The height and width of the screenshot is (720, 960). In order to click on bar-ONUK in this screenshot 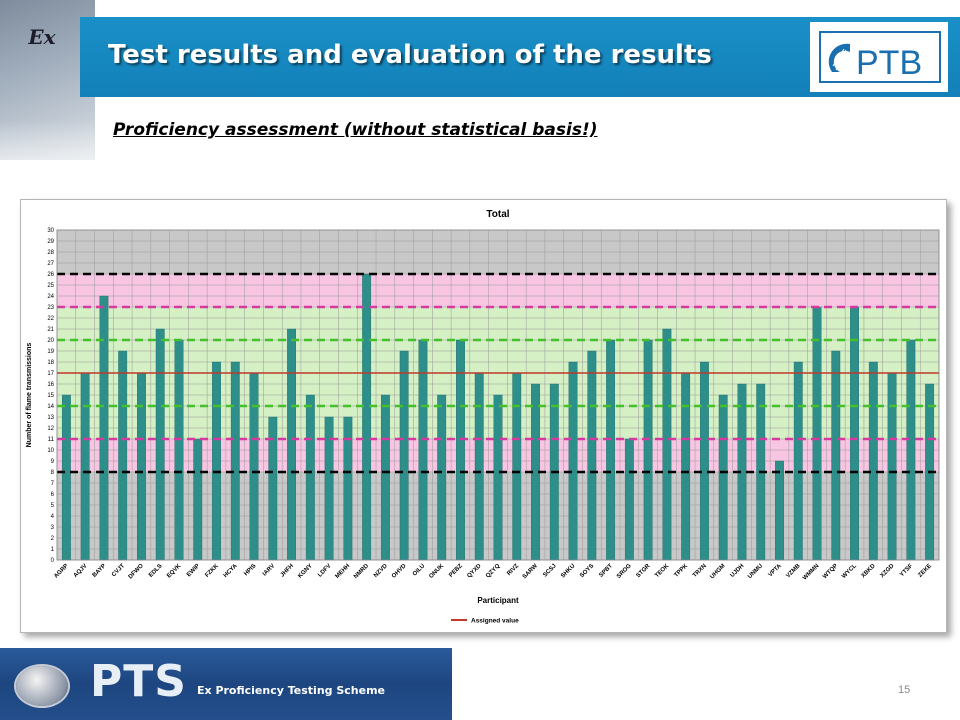, I will do `click(442, 477)`.